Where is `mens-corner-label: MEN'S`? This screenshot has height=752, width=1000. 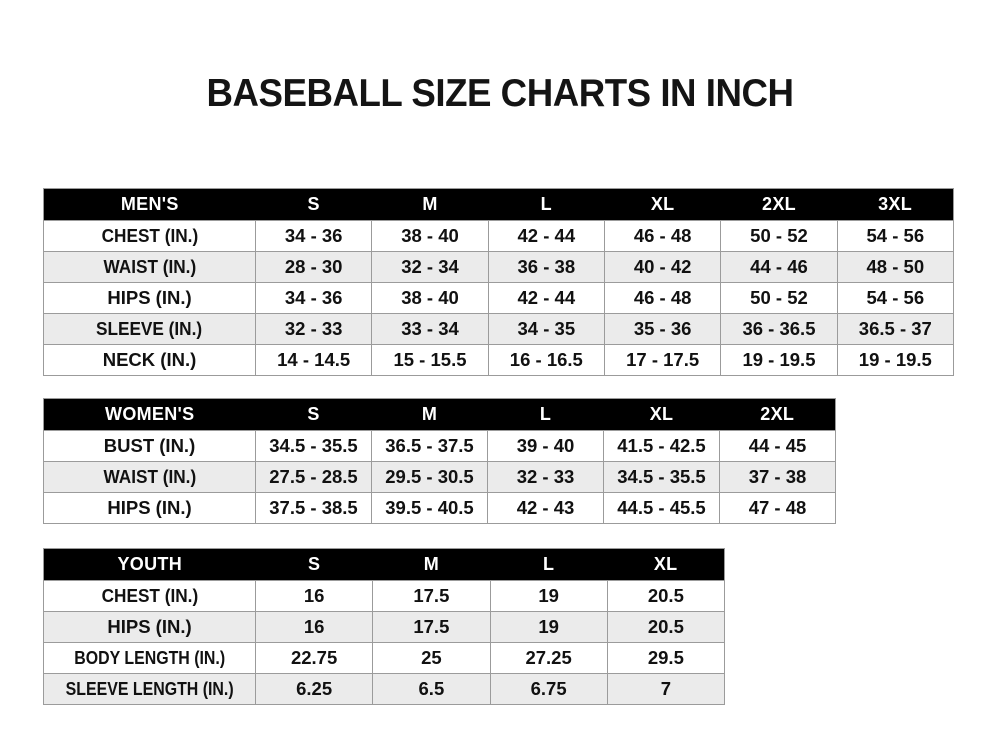
mens-corner-label: MEN'S is located at coordinates (149, 204).